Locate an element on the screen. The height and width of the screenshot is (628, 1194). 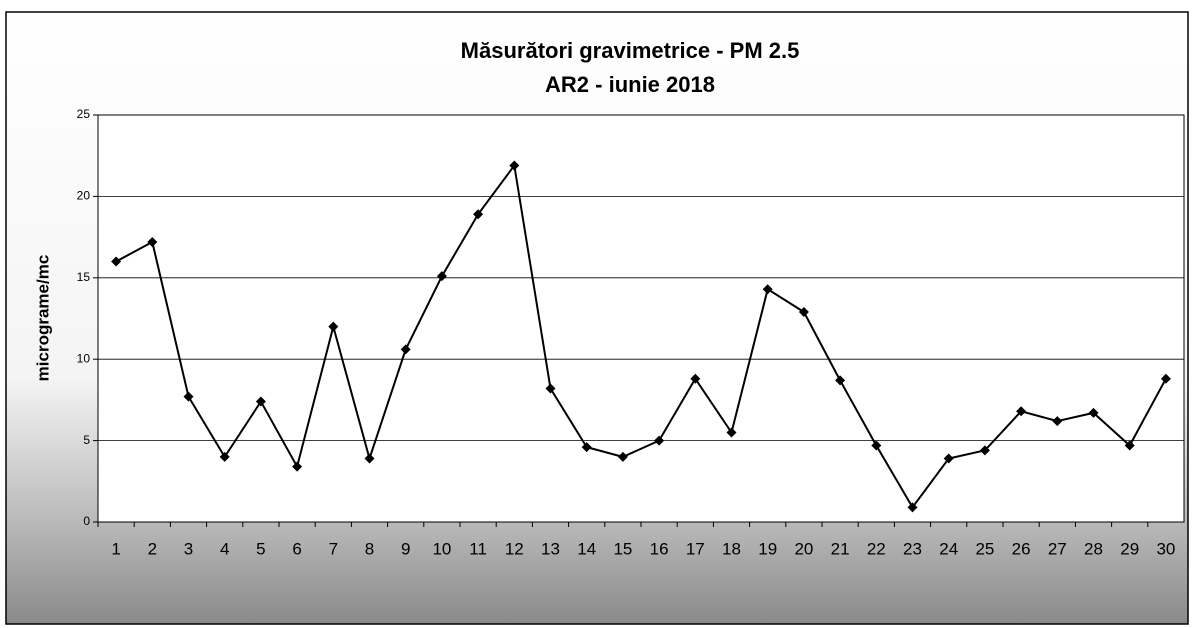
x-tick-label: 21 is located at coordinates (840, 548).